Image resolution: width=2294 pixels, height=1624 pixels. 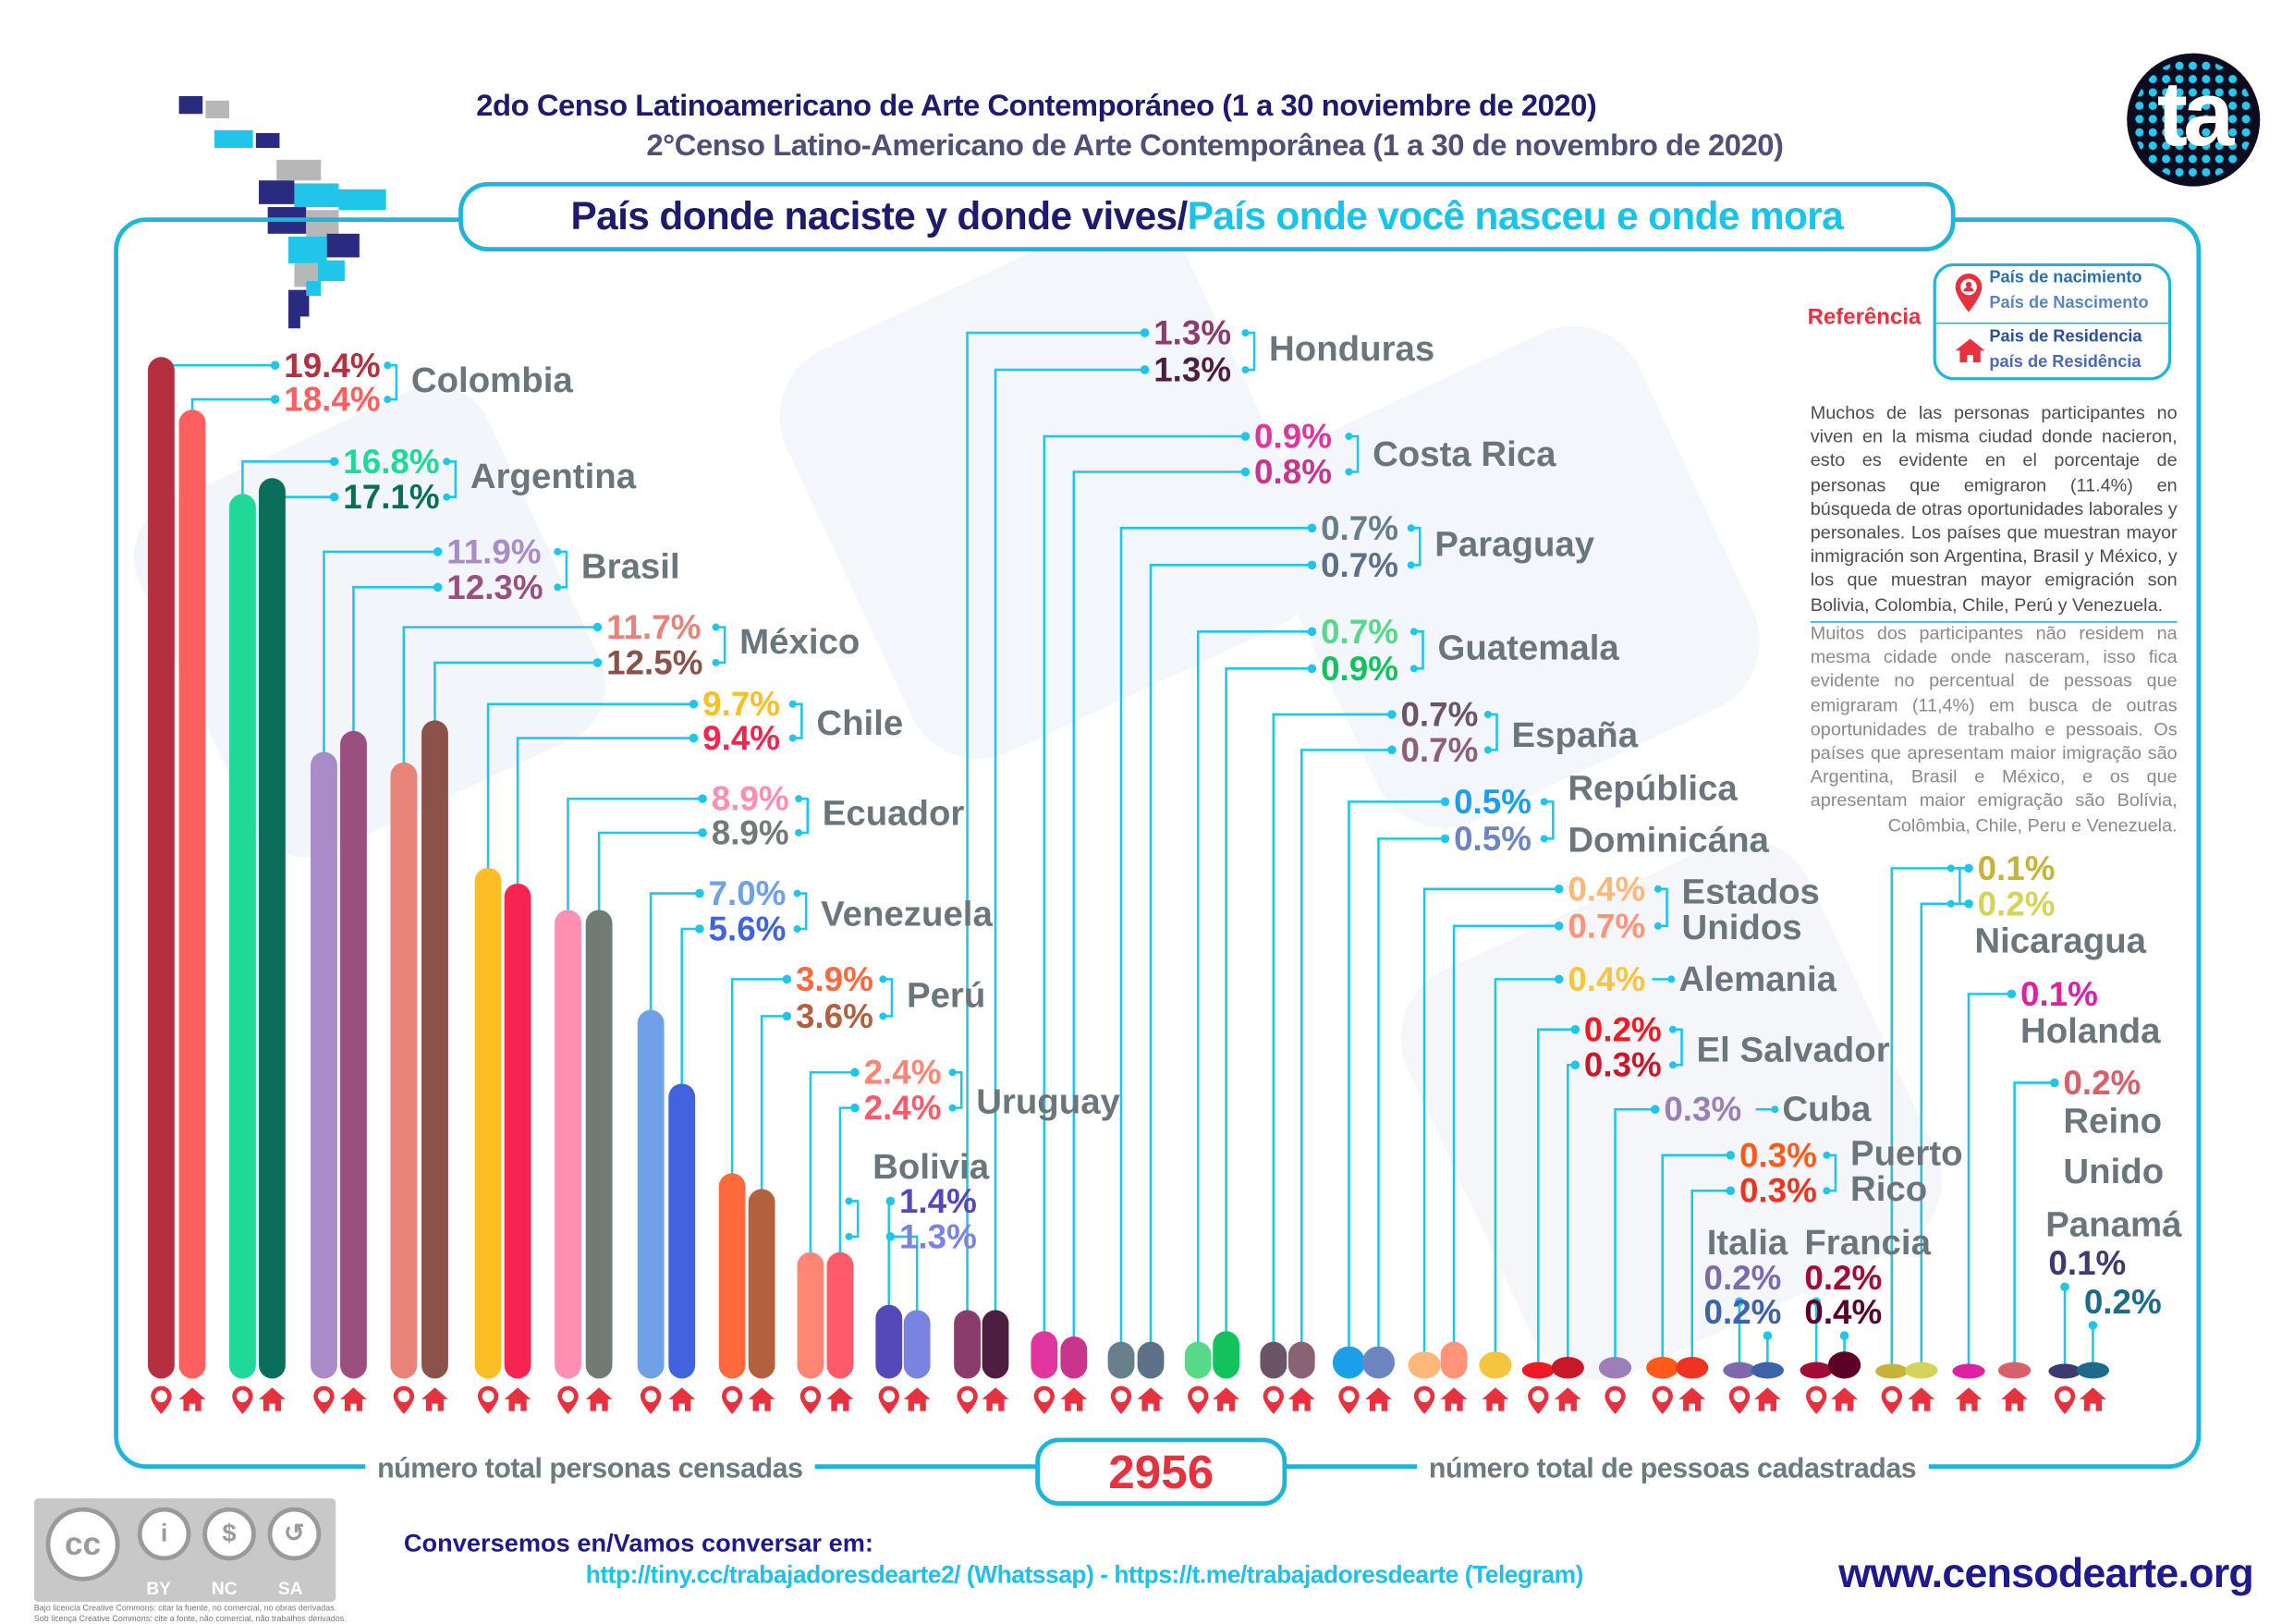 I want to click on residence-house-icon-holanda, so click(x=1969, y=1399).